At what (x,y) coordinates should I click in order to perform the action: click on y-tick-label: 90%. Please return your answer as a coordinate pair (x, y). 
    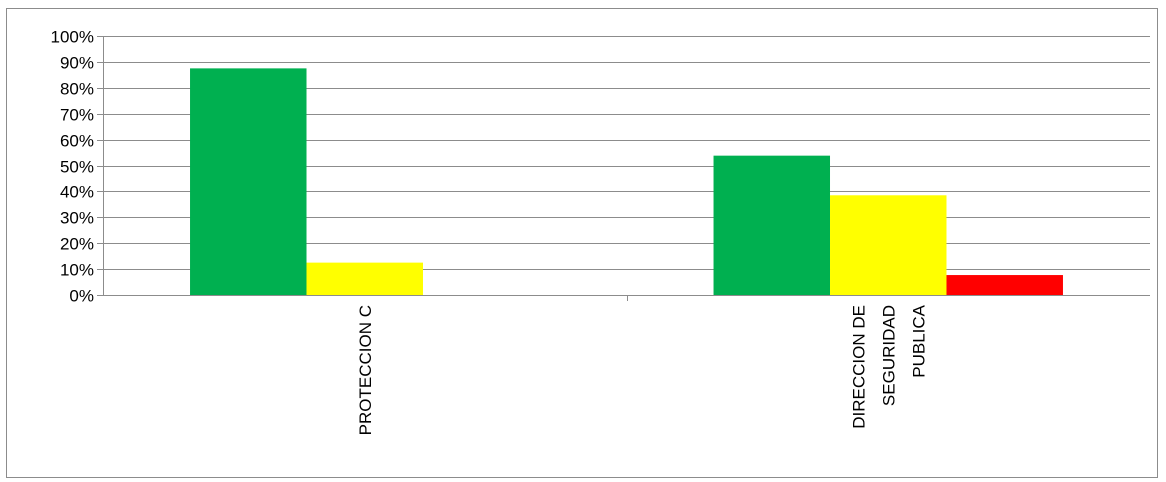
    Looking at the image, I should click on (77, 63).